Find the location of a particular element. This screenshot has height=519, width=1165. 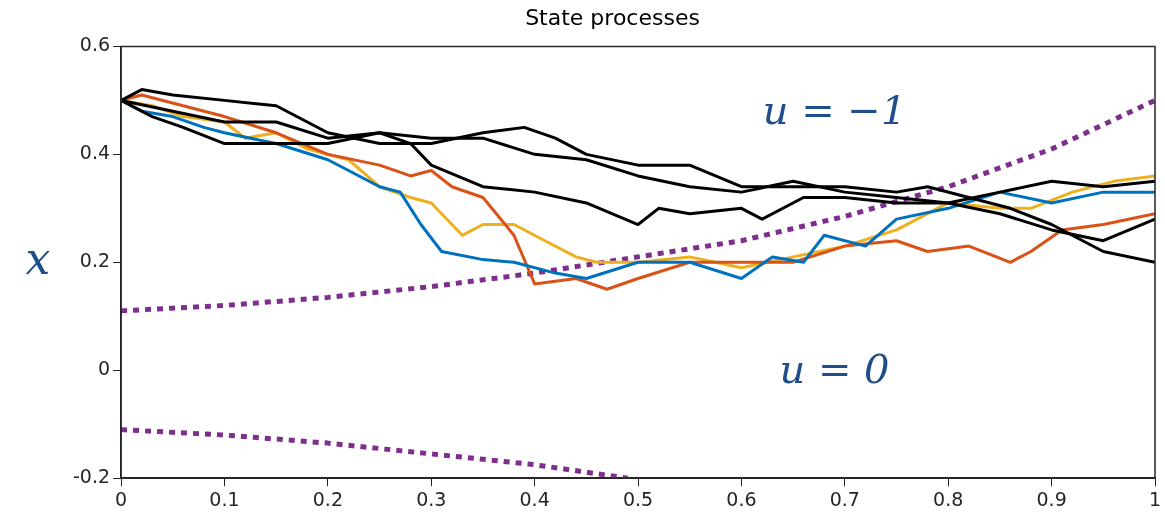

x-tick-label: 0.6 is located at coordinates (741, 498).